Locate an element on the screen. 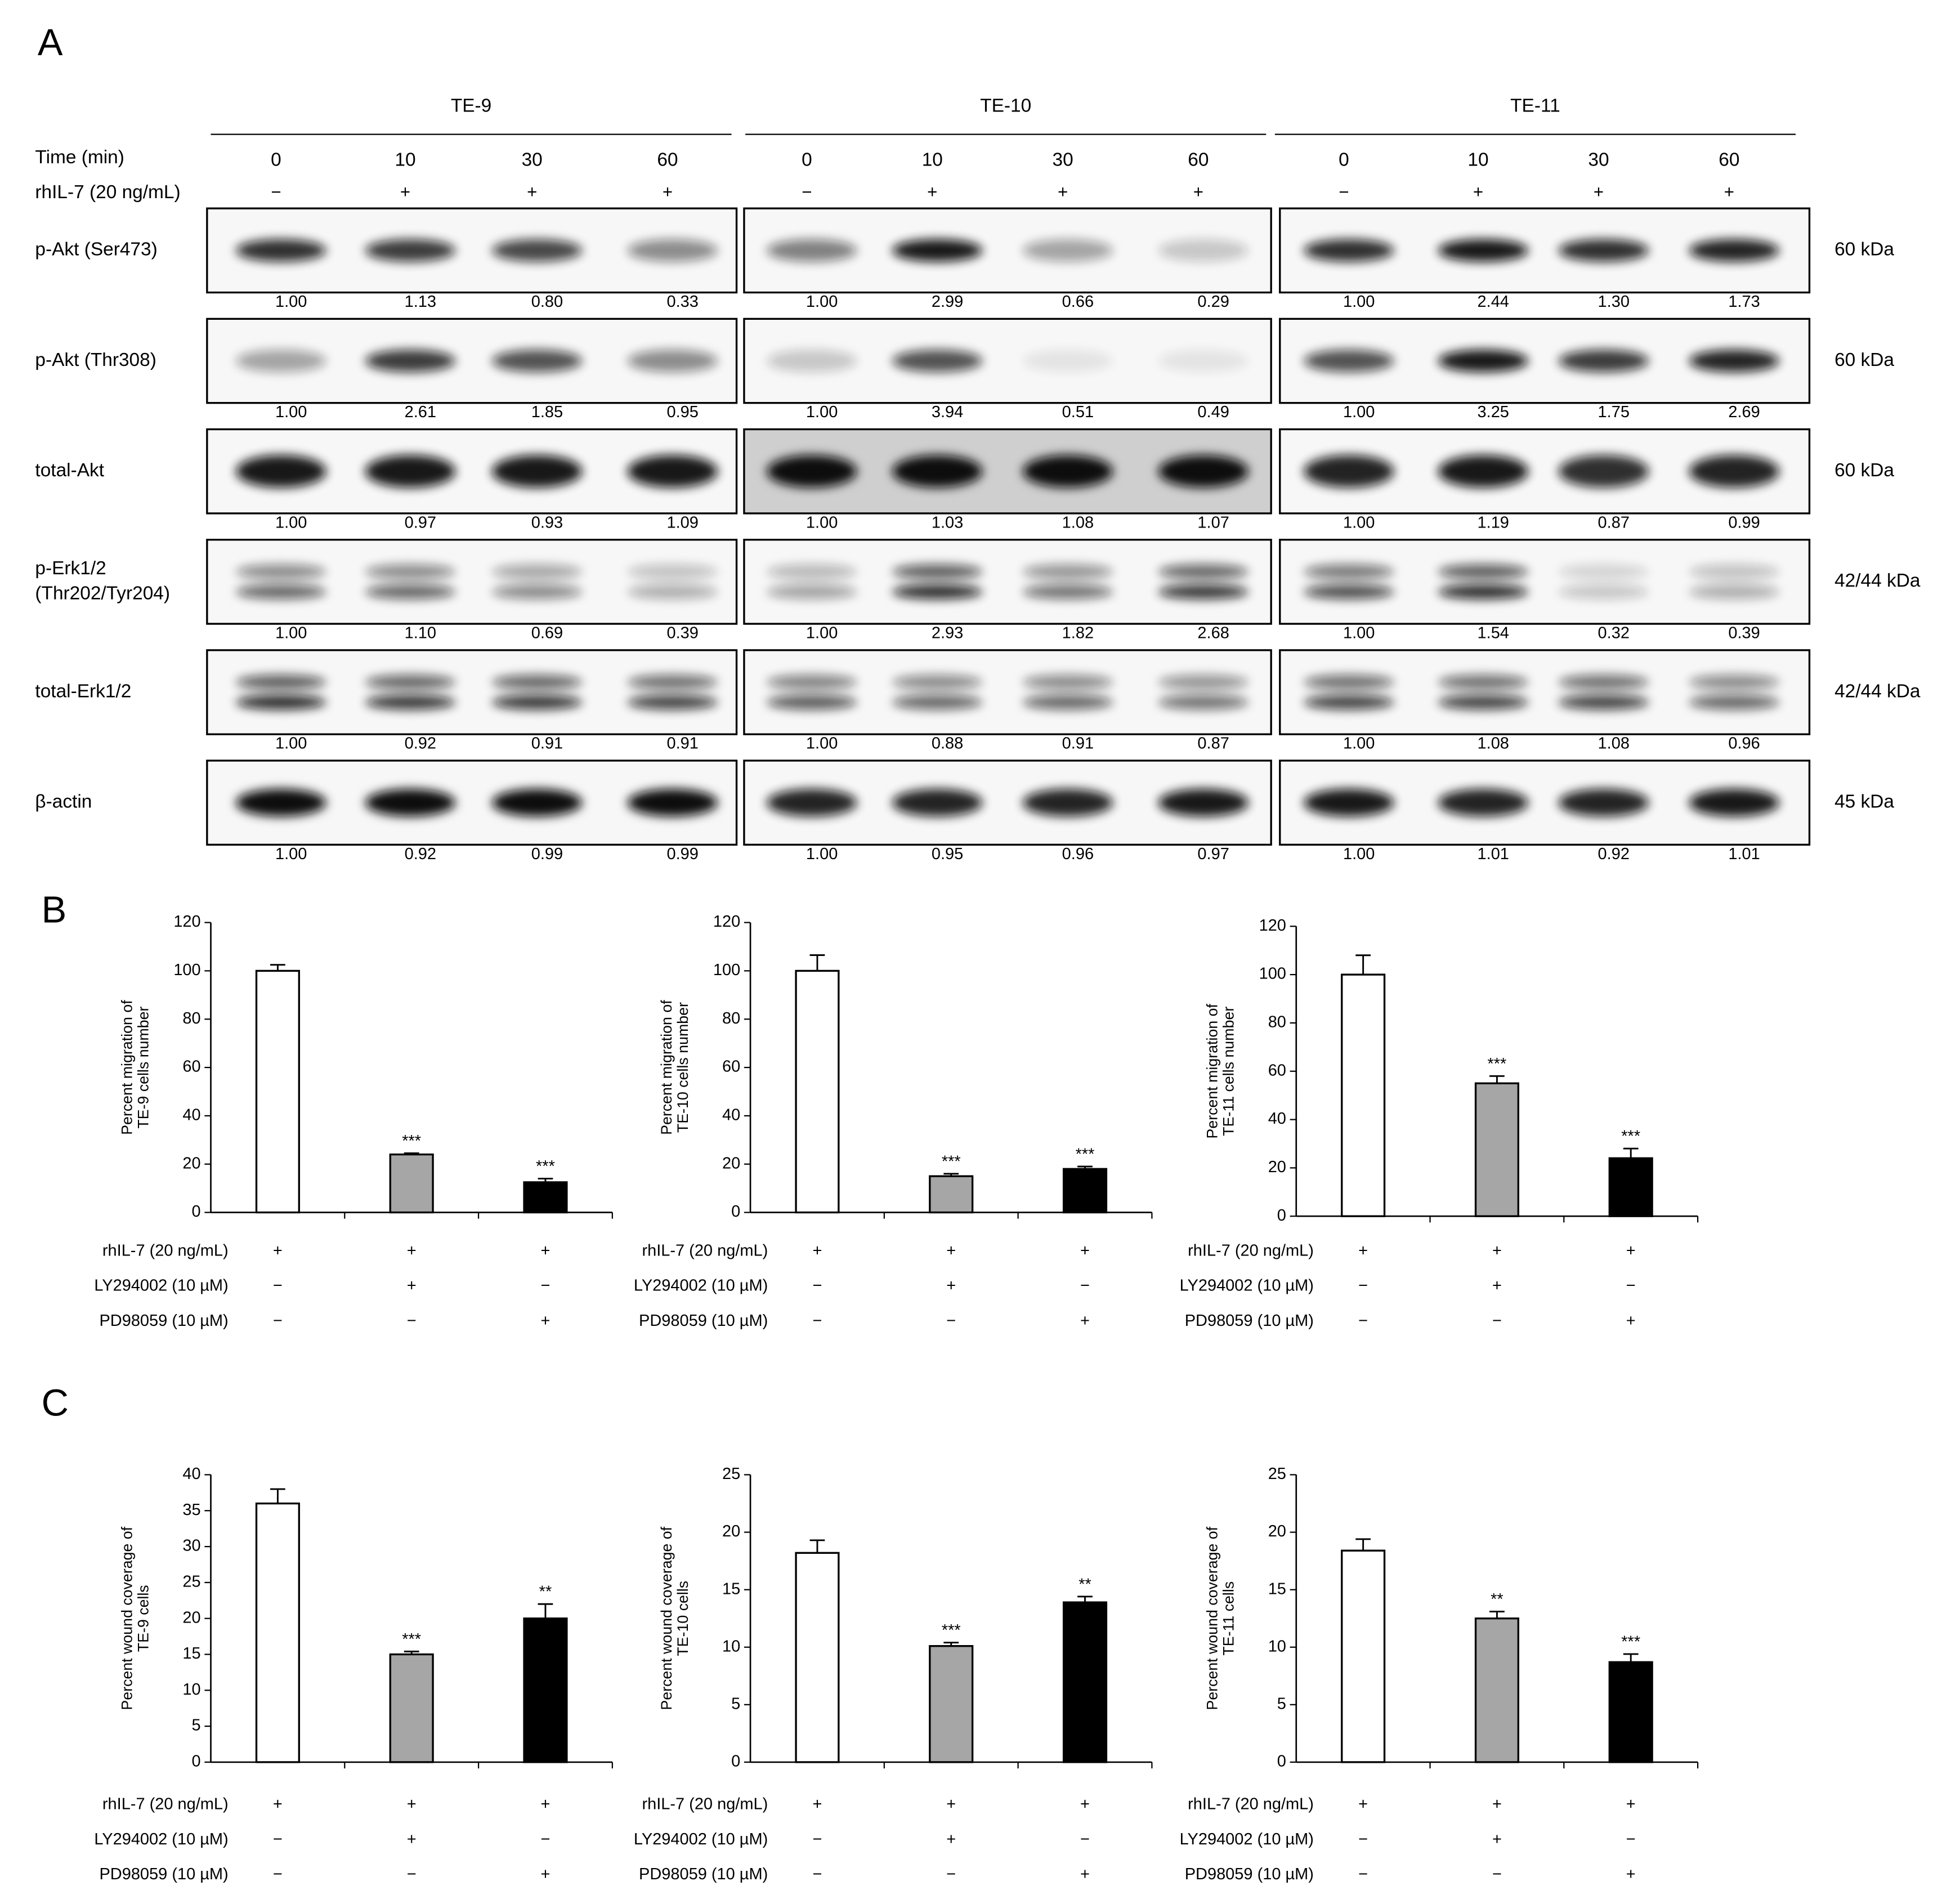  panel-label: A is located at coordinates (51, 42).